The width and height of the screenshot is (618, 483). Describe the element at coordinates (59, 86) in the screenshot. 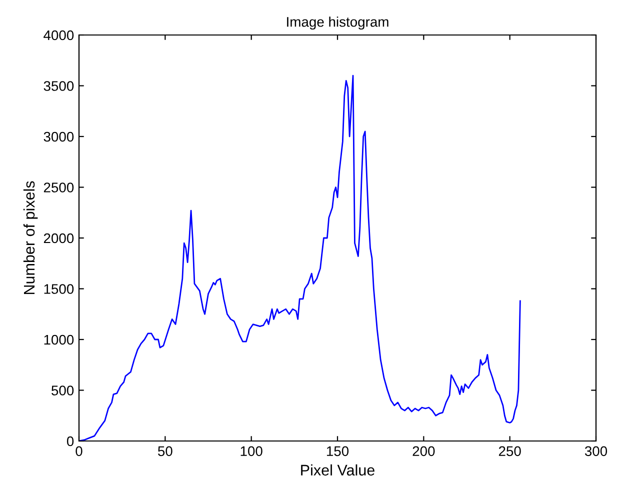

I see `y-tick-label: 3500` at that location.